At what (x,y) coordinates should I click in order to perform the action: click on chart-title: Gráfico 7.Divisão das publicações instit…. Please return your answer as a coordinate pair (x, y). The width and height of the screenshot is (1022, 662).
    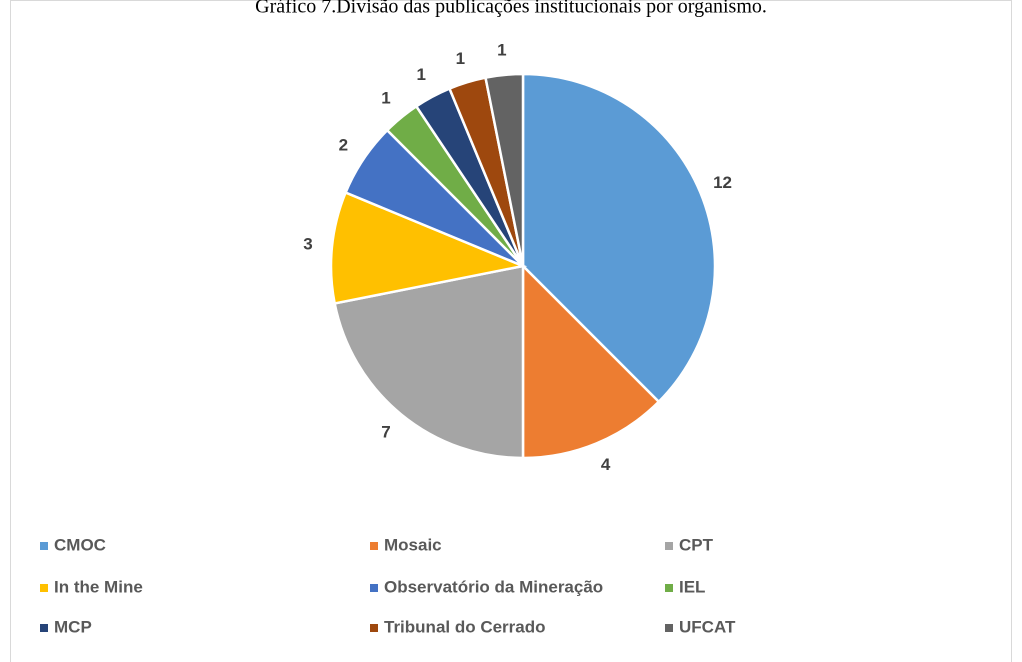
    Looking at the image, I should click on (511, 9).